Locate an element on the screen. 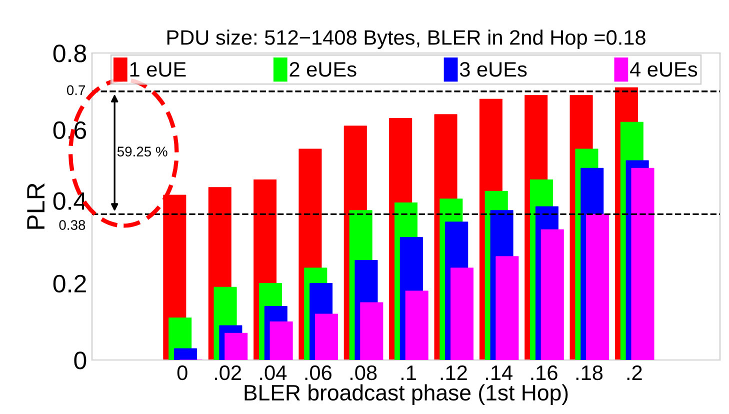 The height and width of the screenshot is (414, 729). x-tick-label: .14 is located at coordinates (499, 373).